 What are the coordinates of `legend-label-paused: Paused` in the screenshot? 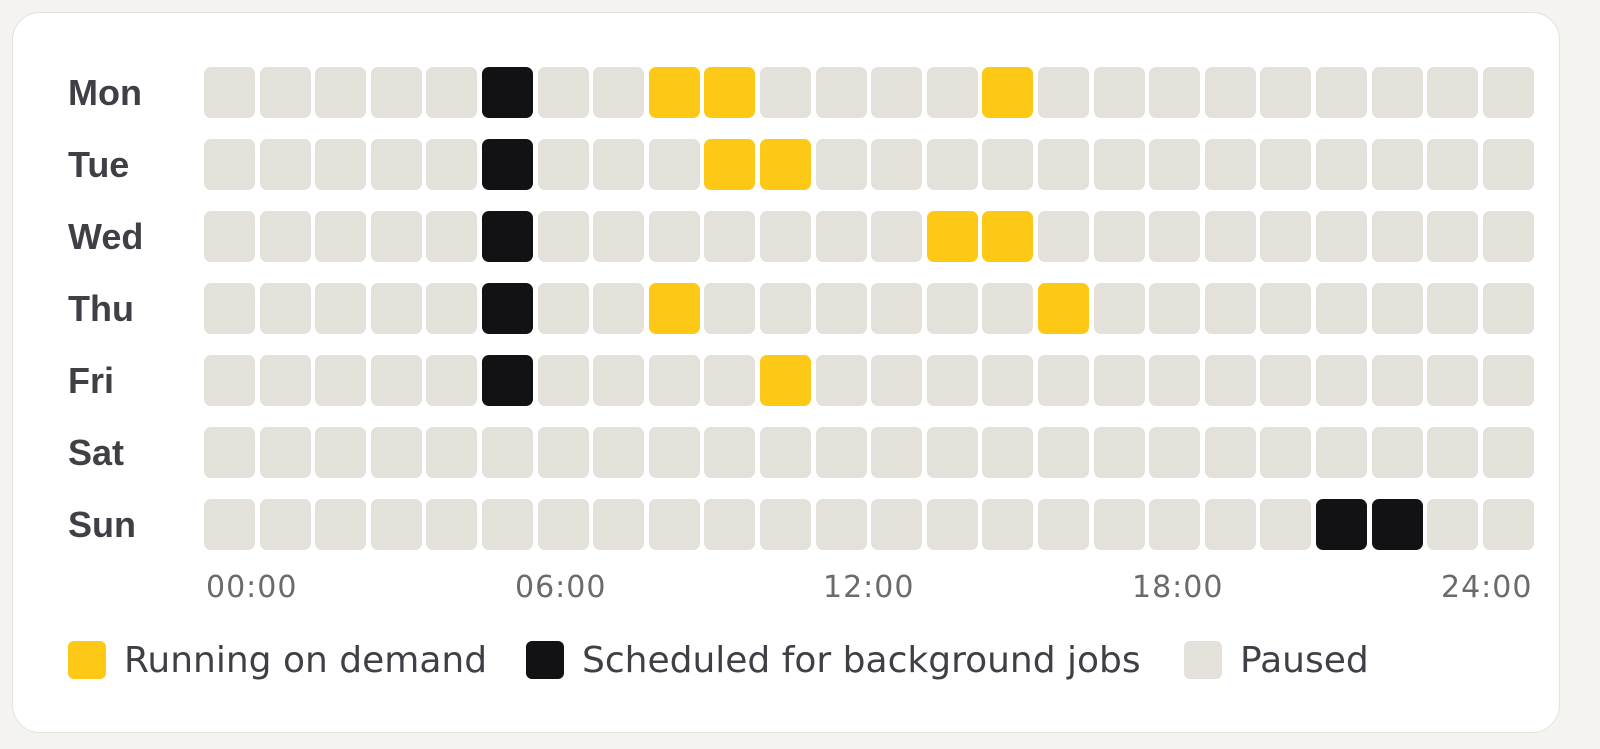 It's located at (1304, 660).